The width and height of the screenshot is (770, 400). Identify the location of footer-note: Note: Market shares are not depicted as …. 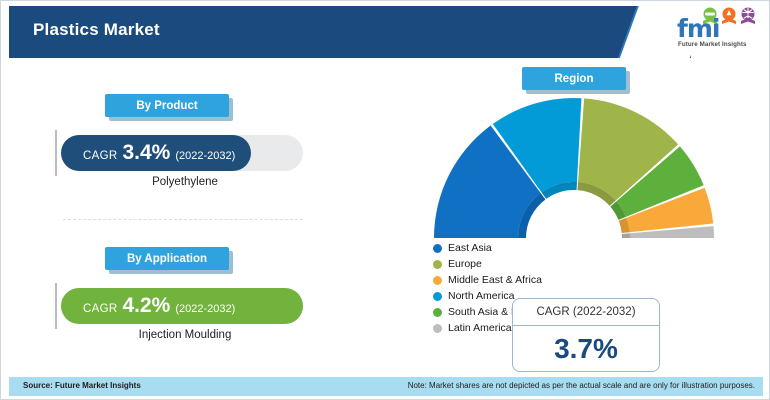
(581, 385).